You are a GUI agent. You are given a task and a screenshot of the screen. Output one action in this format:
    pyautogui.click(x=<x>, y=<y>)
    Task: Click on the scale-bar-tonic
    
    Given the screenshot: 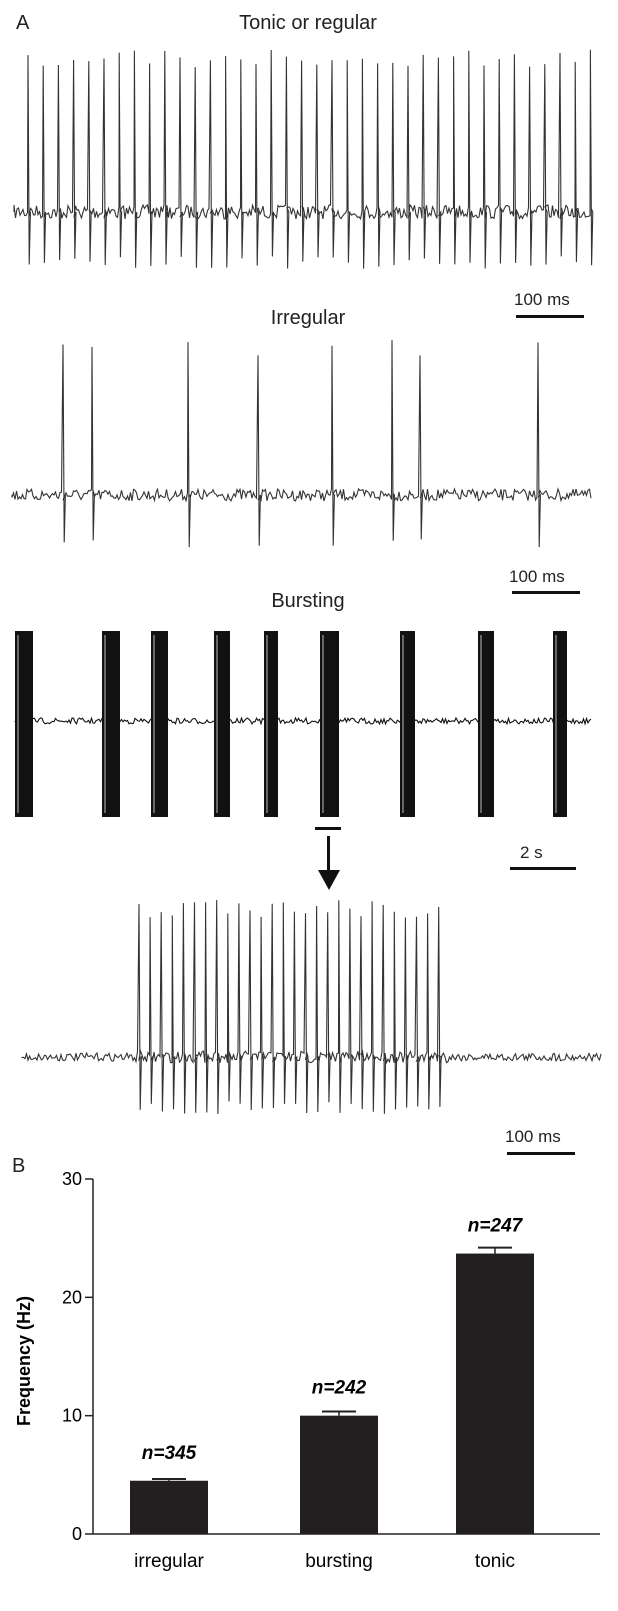 What is the action you would take?
    pyautogui.click(x=550, y=316)
    